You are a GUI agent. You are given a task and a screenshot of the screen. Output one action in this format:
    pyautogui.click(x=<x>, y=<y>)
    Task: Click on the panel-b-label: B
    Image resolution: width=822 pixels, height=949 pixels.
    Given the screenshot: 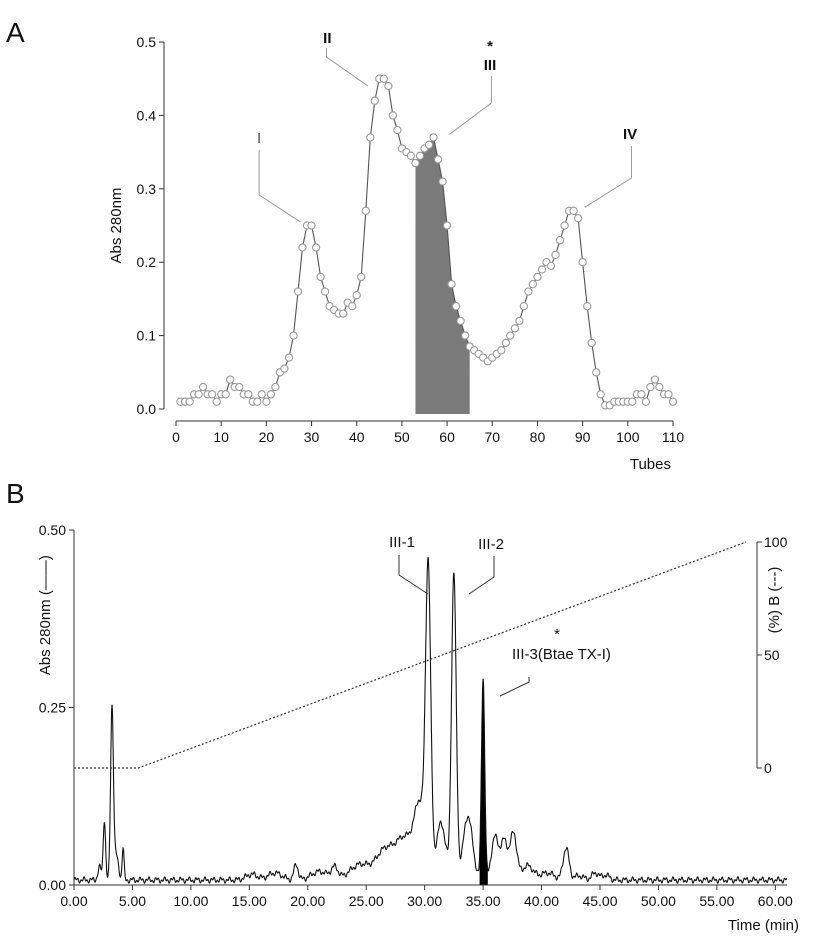 What is the action you would take?
    pyautogui.click(x=15, y=493)
    